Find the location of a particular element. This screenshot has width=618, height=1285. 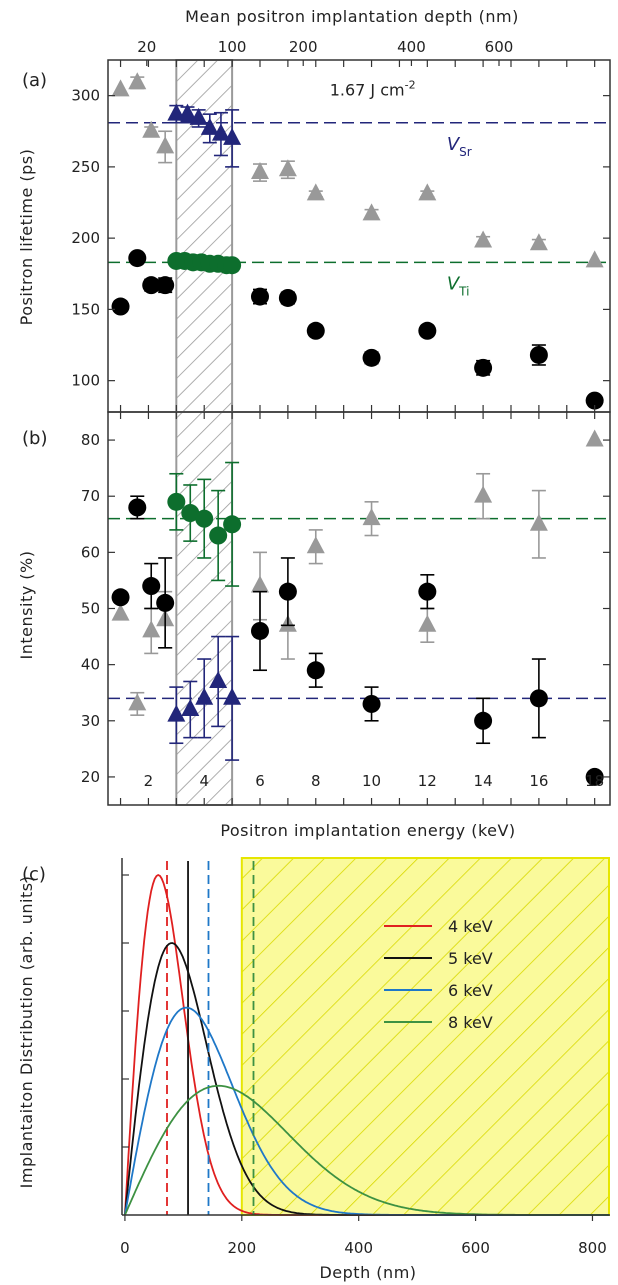

y-tick-label: 70 is located at coordinates (90, 496).